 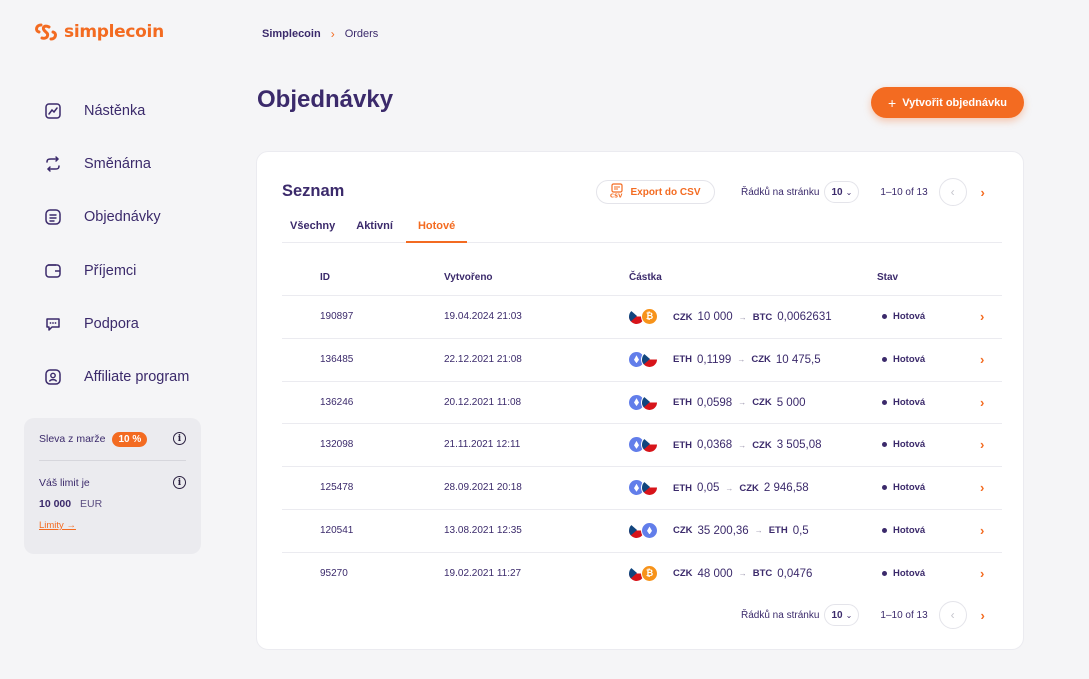 I want to click on create-order-button: + Vytvořit objednávku, so click(x=947, y=102).